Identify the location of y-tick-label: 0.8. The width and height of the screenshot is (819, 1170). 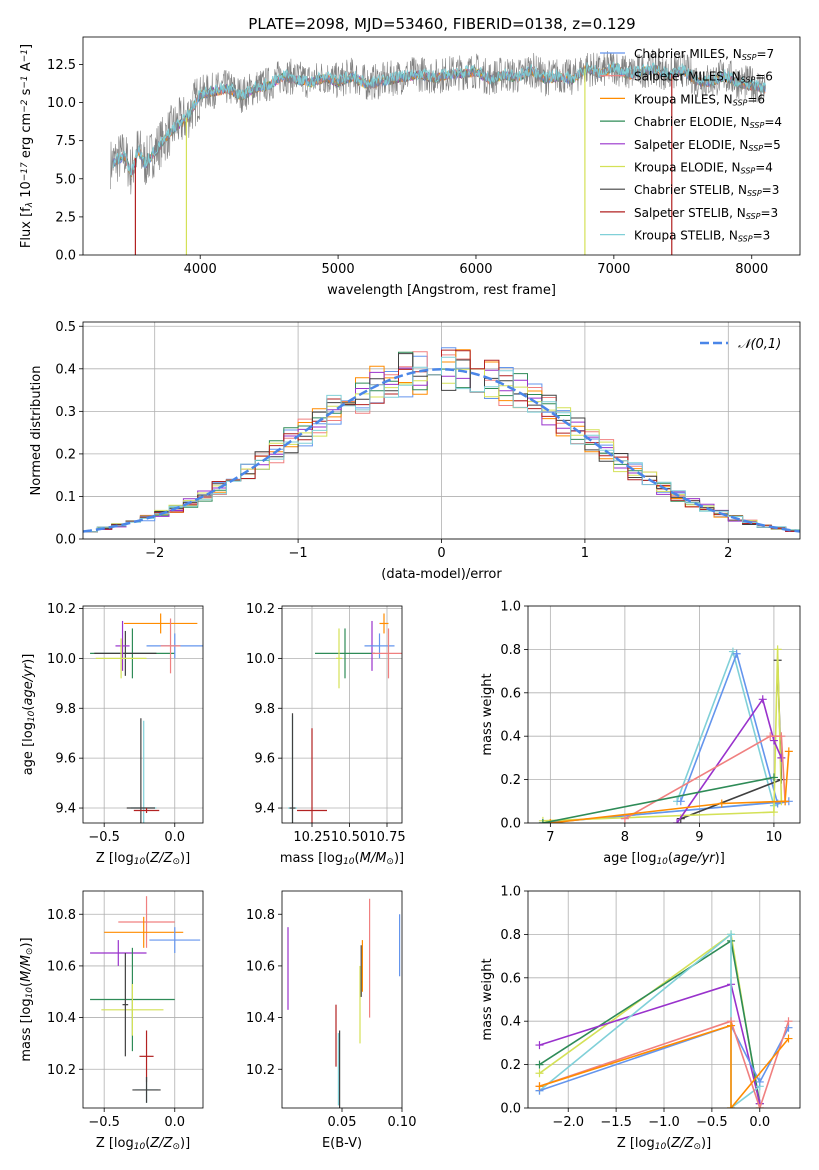
(510, 935).